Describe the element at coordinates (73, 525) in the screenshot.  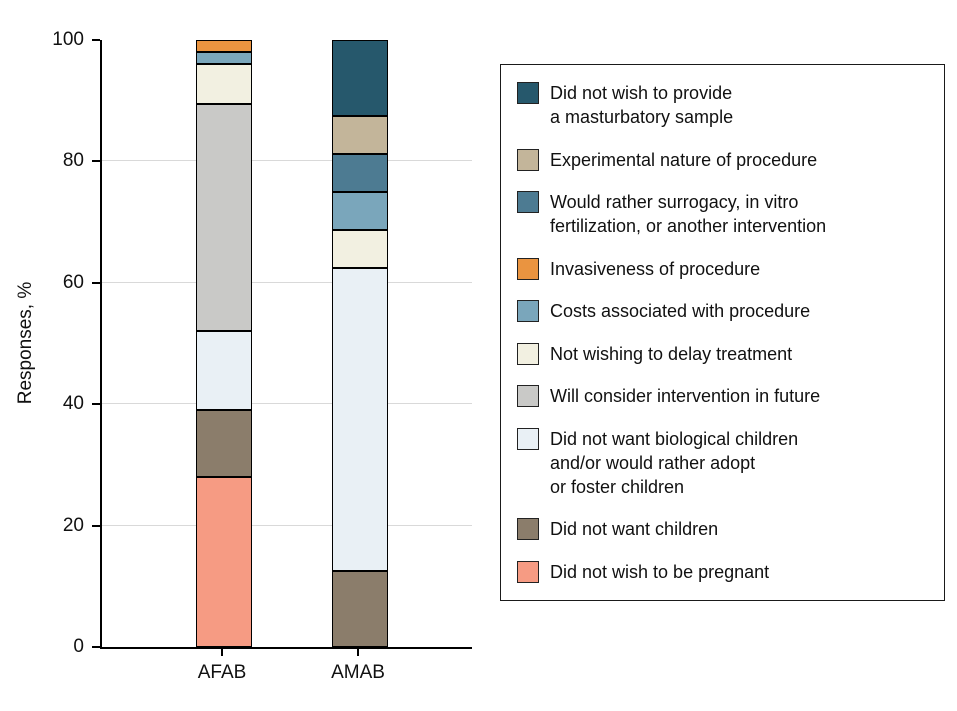
I see `y-tick-label: 20` at that location.